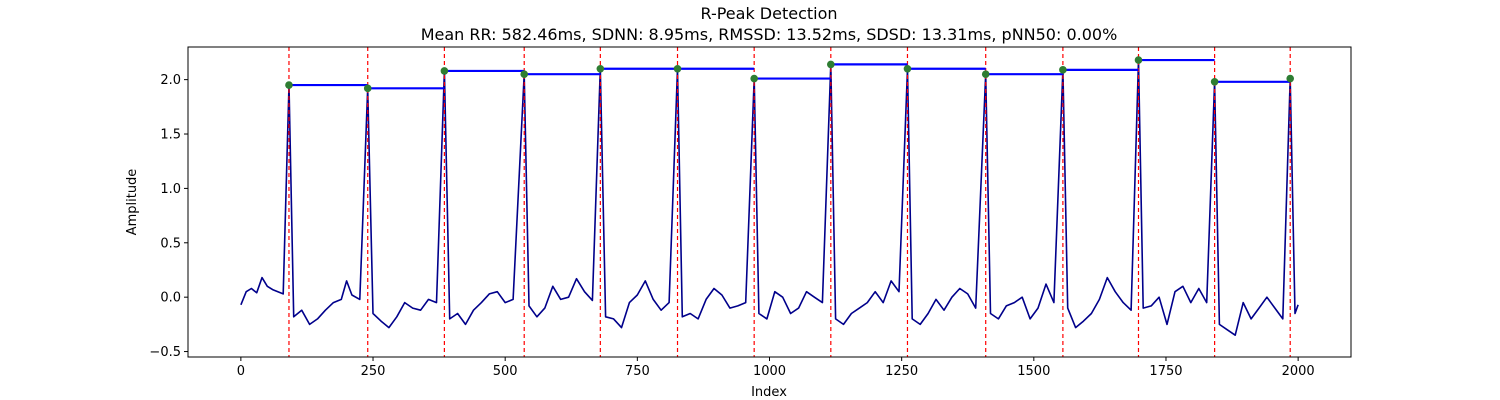 This screenshot has width=1500, height=400. Describe the element at coordinates (1165, 371) in the screenshot. I see `x-tick-label: 1750` at that location.